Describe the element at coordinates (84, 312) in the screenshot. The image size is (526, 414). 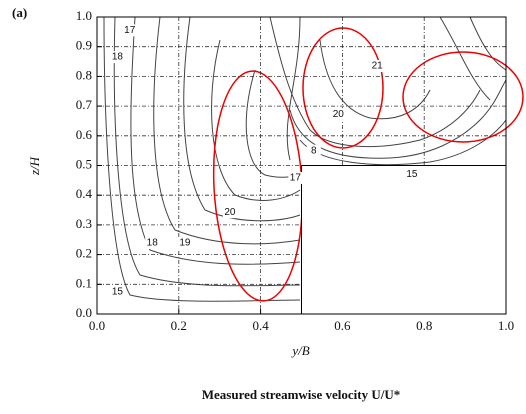
I see `y-tick-label: 0.0` at that location.